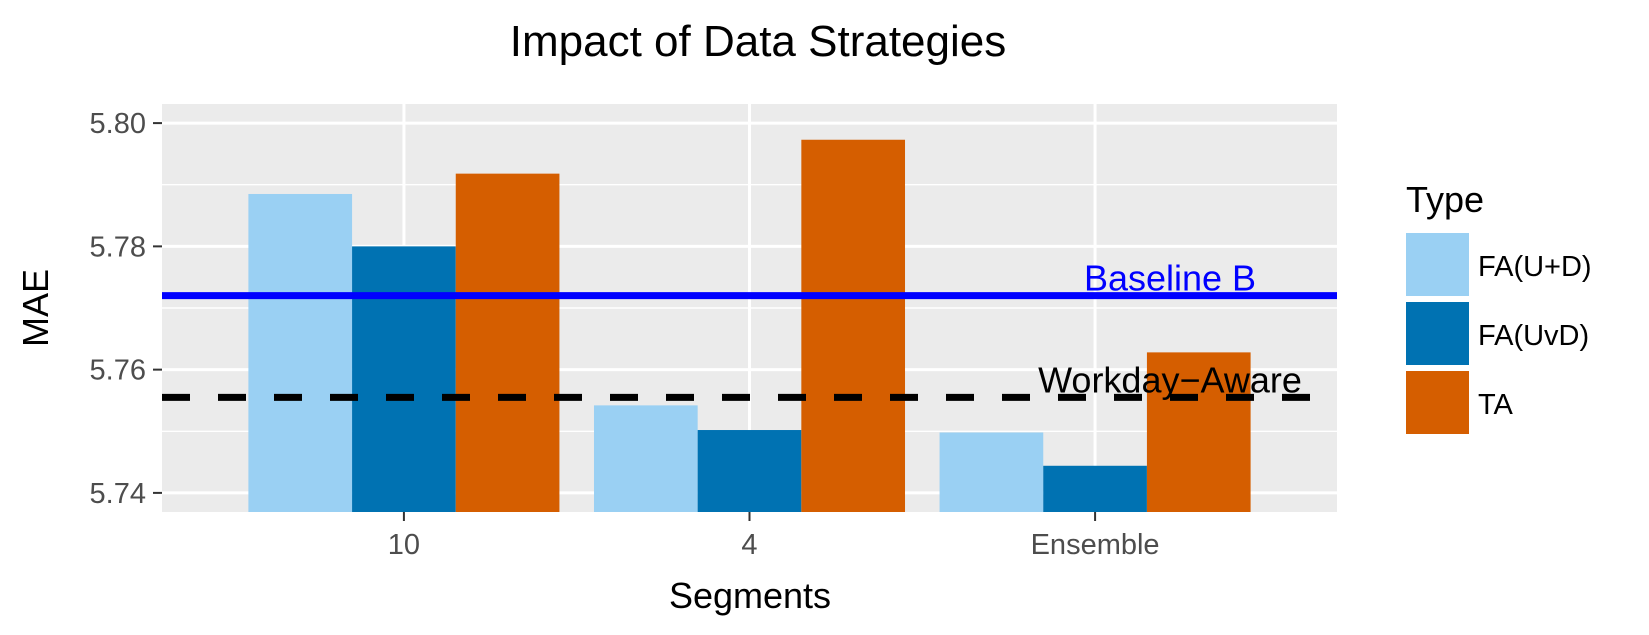 This screenshot has height=635, width=1649. What do you see at coordinates (1095, 545) in the screenshot?
I see `x-tick-label: Ensemble` at bounding box center [1095, 545].